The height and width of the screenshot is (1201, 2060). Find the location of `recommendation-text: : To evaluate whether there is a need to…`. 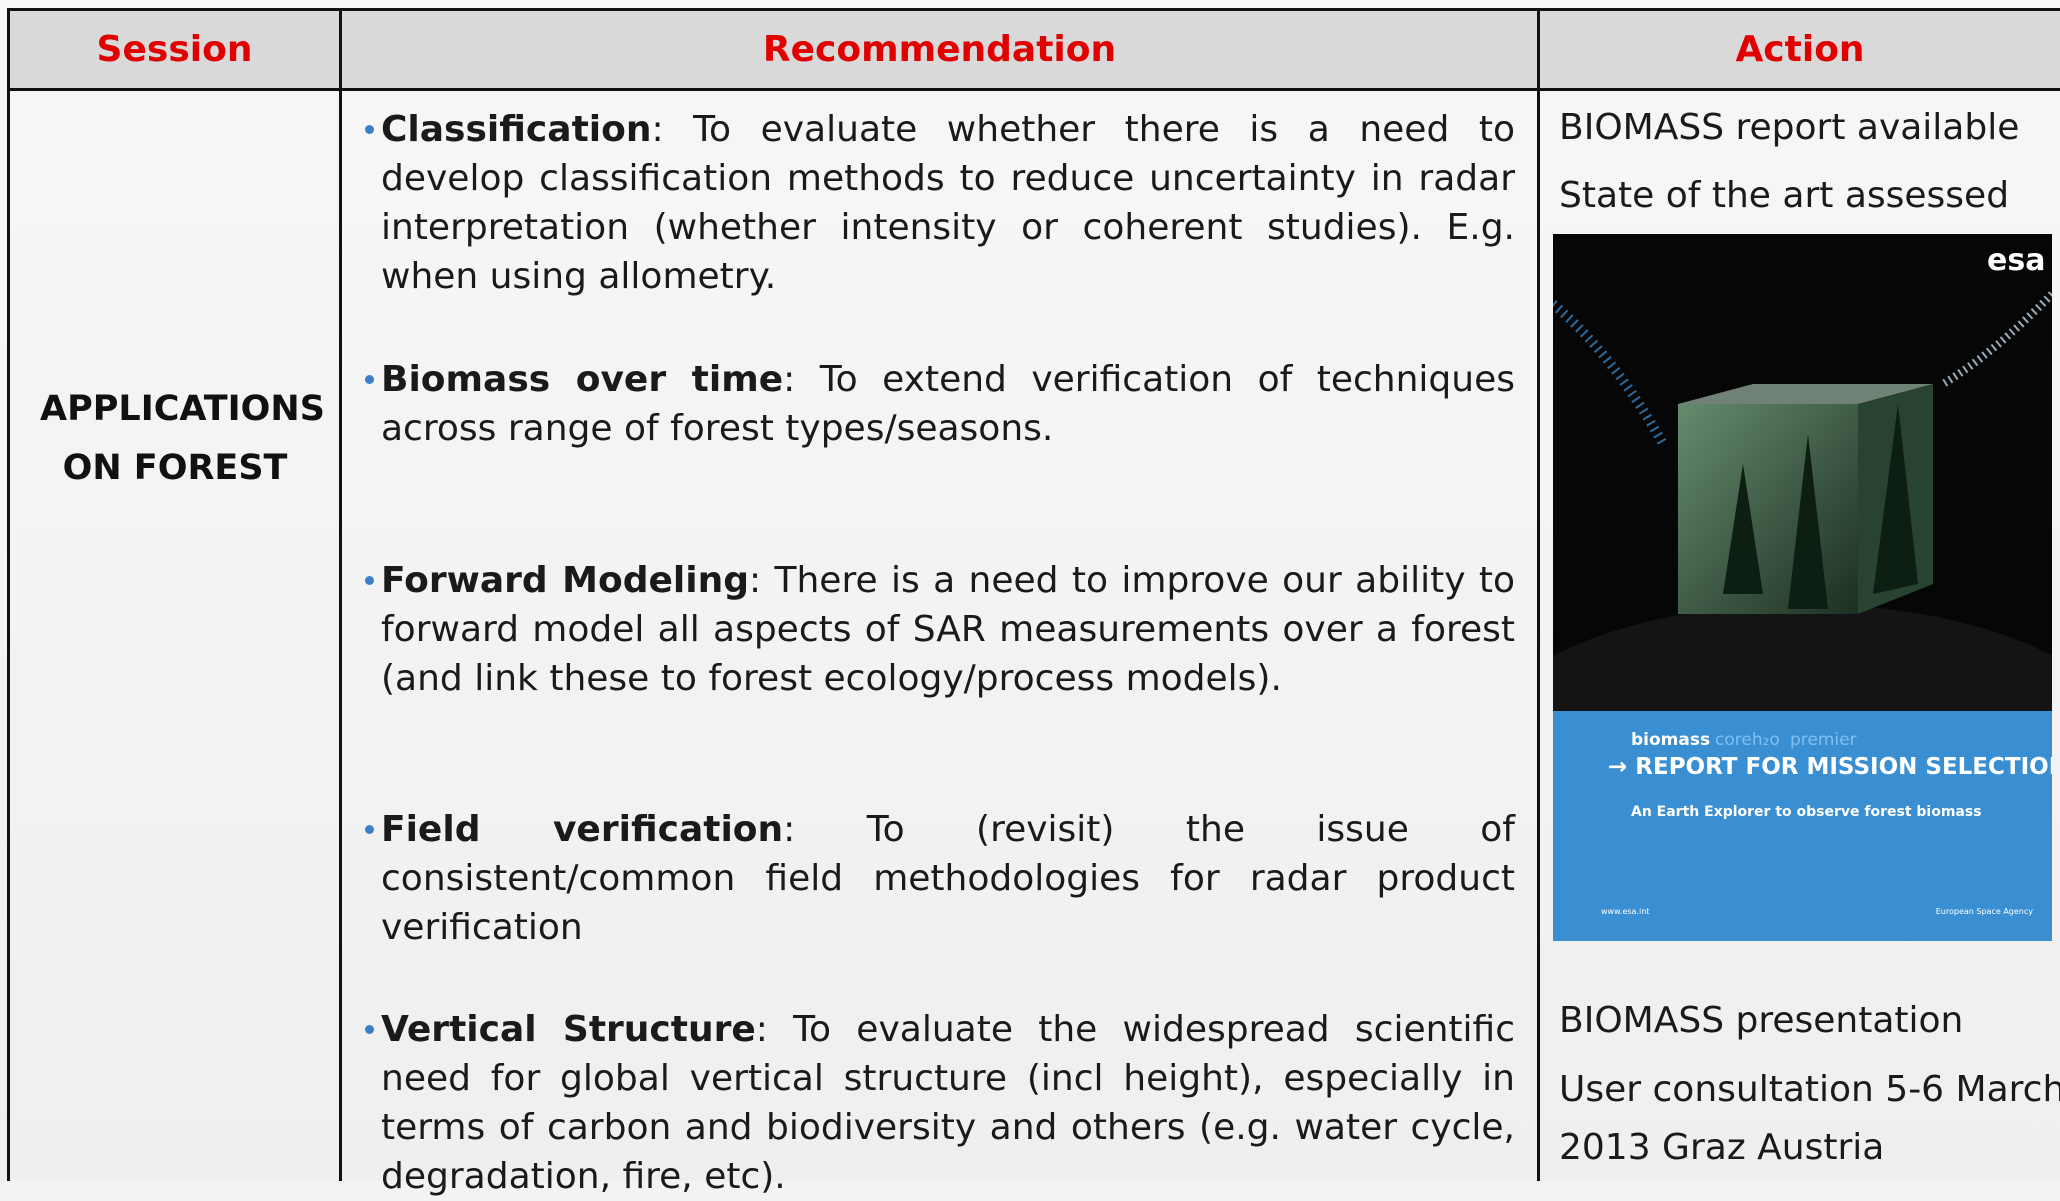

recommendation-text: : To evaluate whether there is a need to… is located at coordinates (948, 203).